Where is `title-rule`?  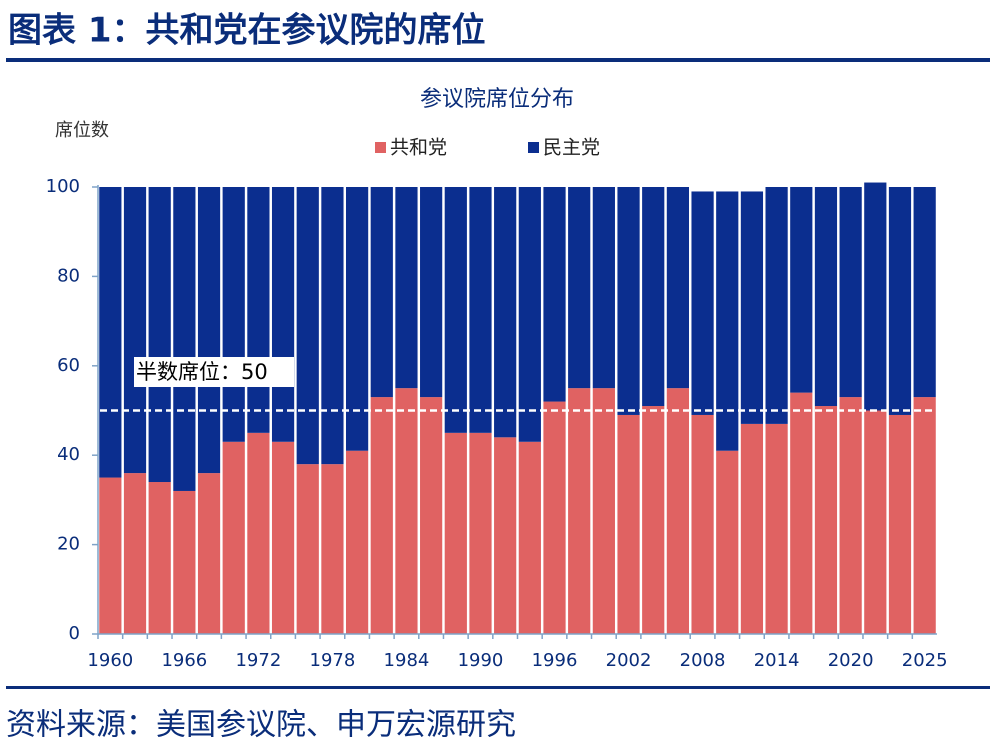
title-rule is located at coordinates (498, 60).